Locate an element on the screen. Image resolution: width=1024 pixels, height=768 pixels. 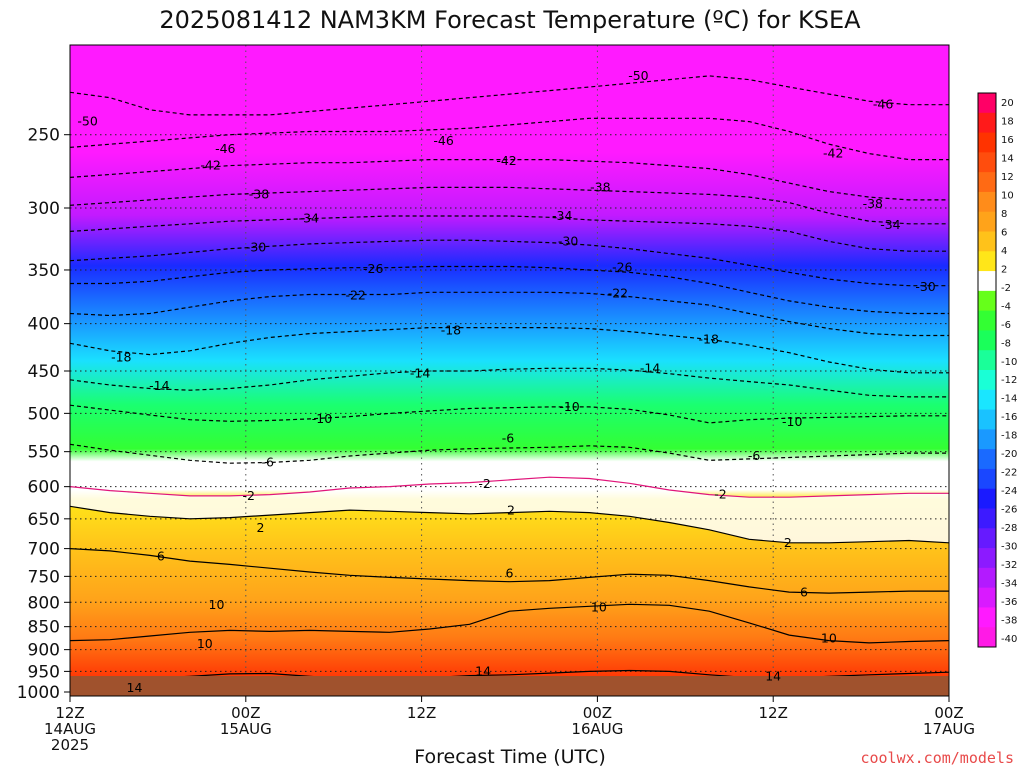
colorbar-border is located at coordinates (987, 370).